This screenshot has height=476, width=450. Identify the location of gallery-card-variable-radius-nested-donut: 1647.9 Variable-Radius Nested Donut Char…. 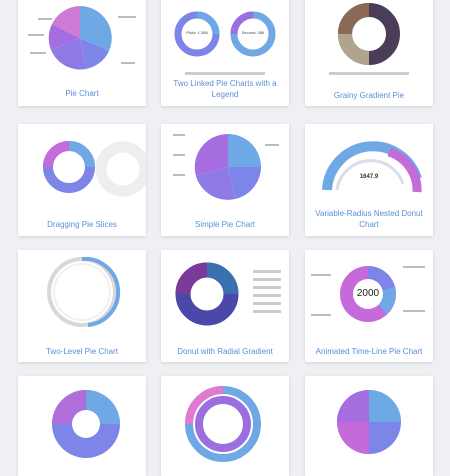
(369, 180).